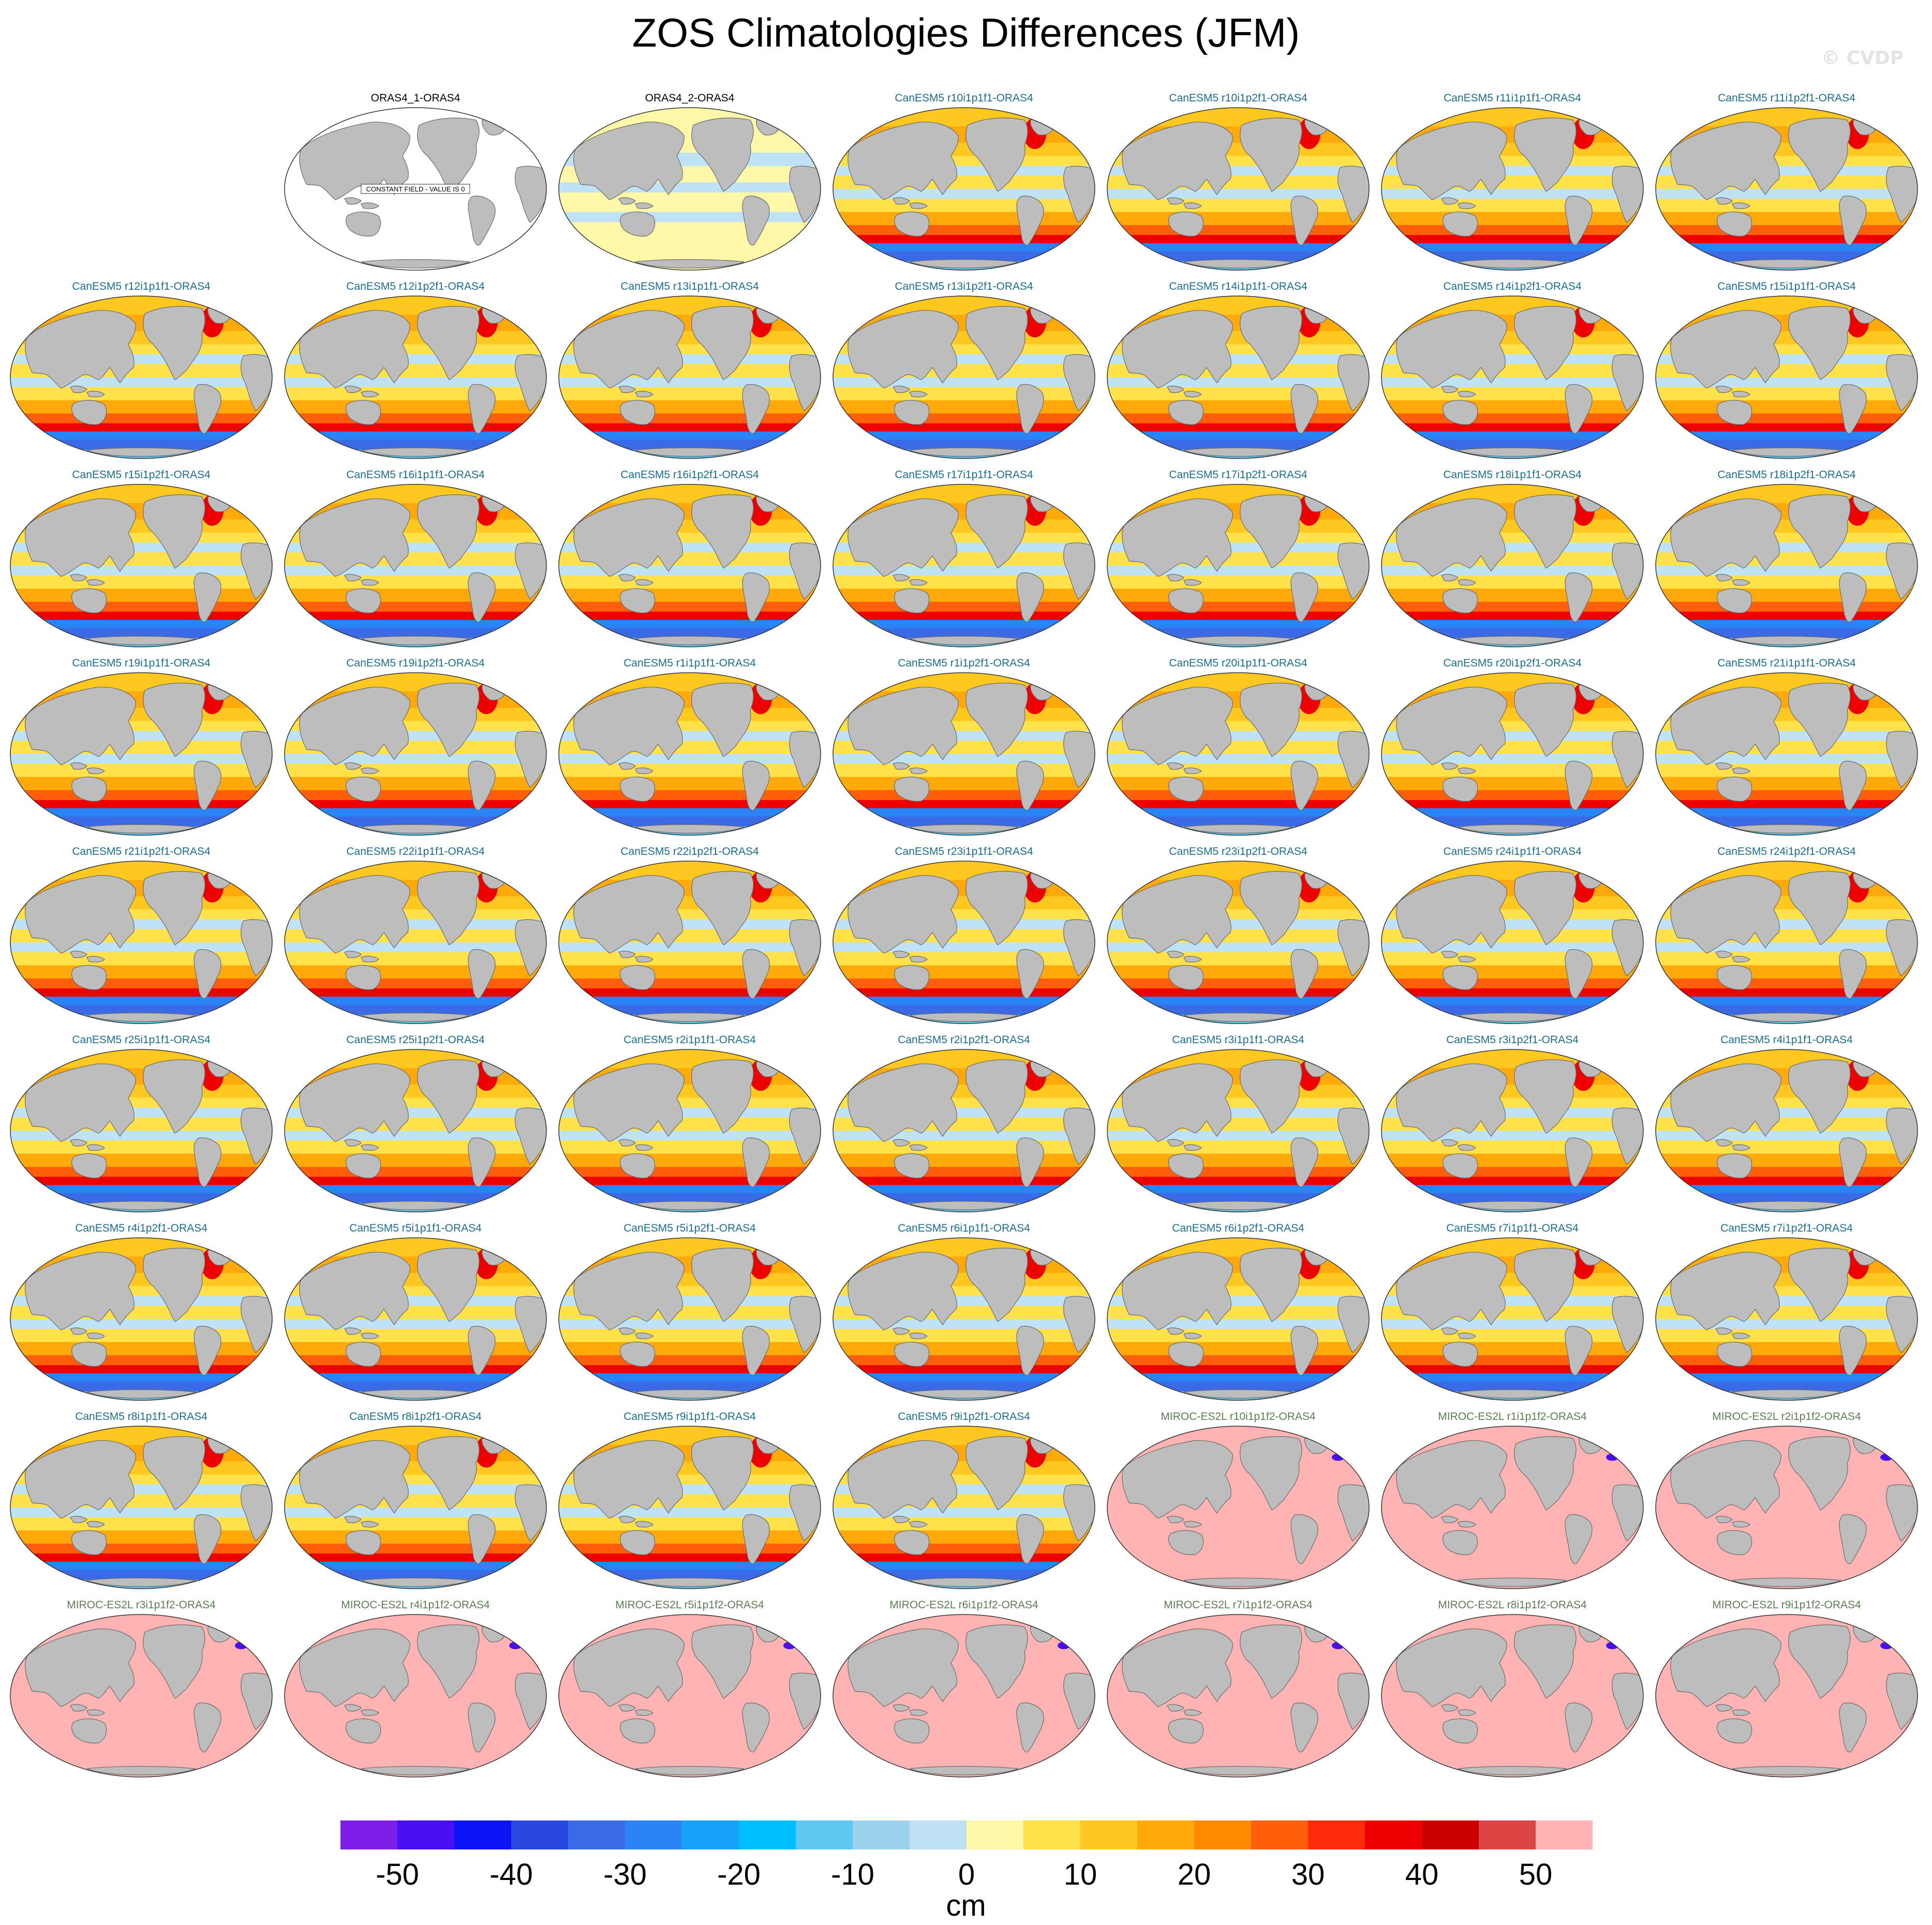 This screenshot has height=1925, width=1932. I want to click on panel-title: CanESM5 r8i1p2f1-ORAS4, so click(415, 1417).